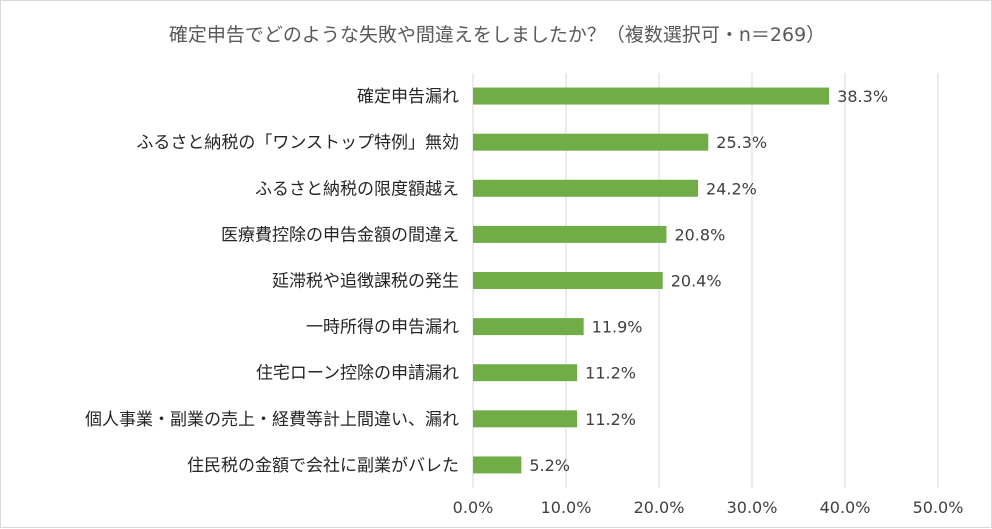  What do you see at coordinates (323, 466) in the screenshot?
I see `category-label: 住民税の金額で会社に副業がバレた` at bounding box center [323, 466].